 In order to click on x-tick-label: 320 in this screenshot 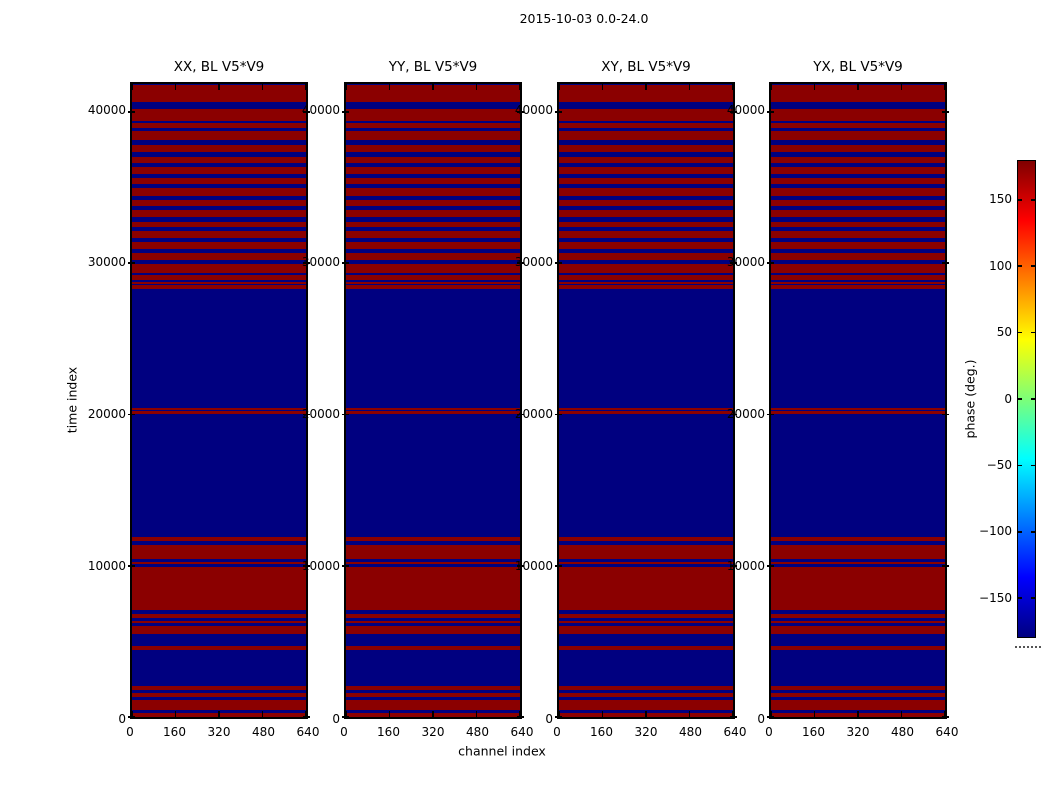, I will do `click(646, 732)`.